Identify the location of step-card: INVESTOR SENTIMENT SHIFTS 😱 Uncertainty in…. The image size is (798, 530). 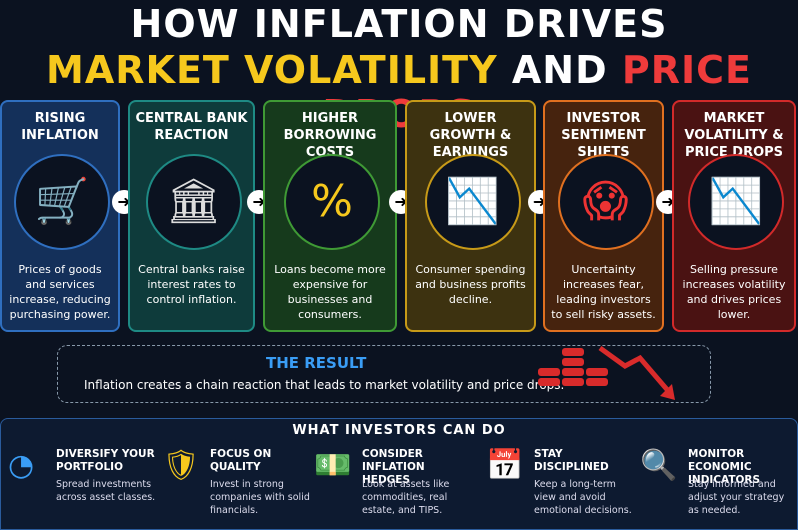
(603, 216).